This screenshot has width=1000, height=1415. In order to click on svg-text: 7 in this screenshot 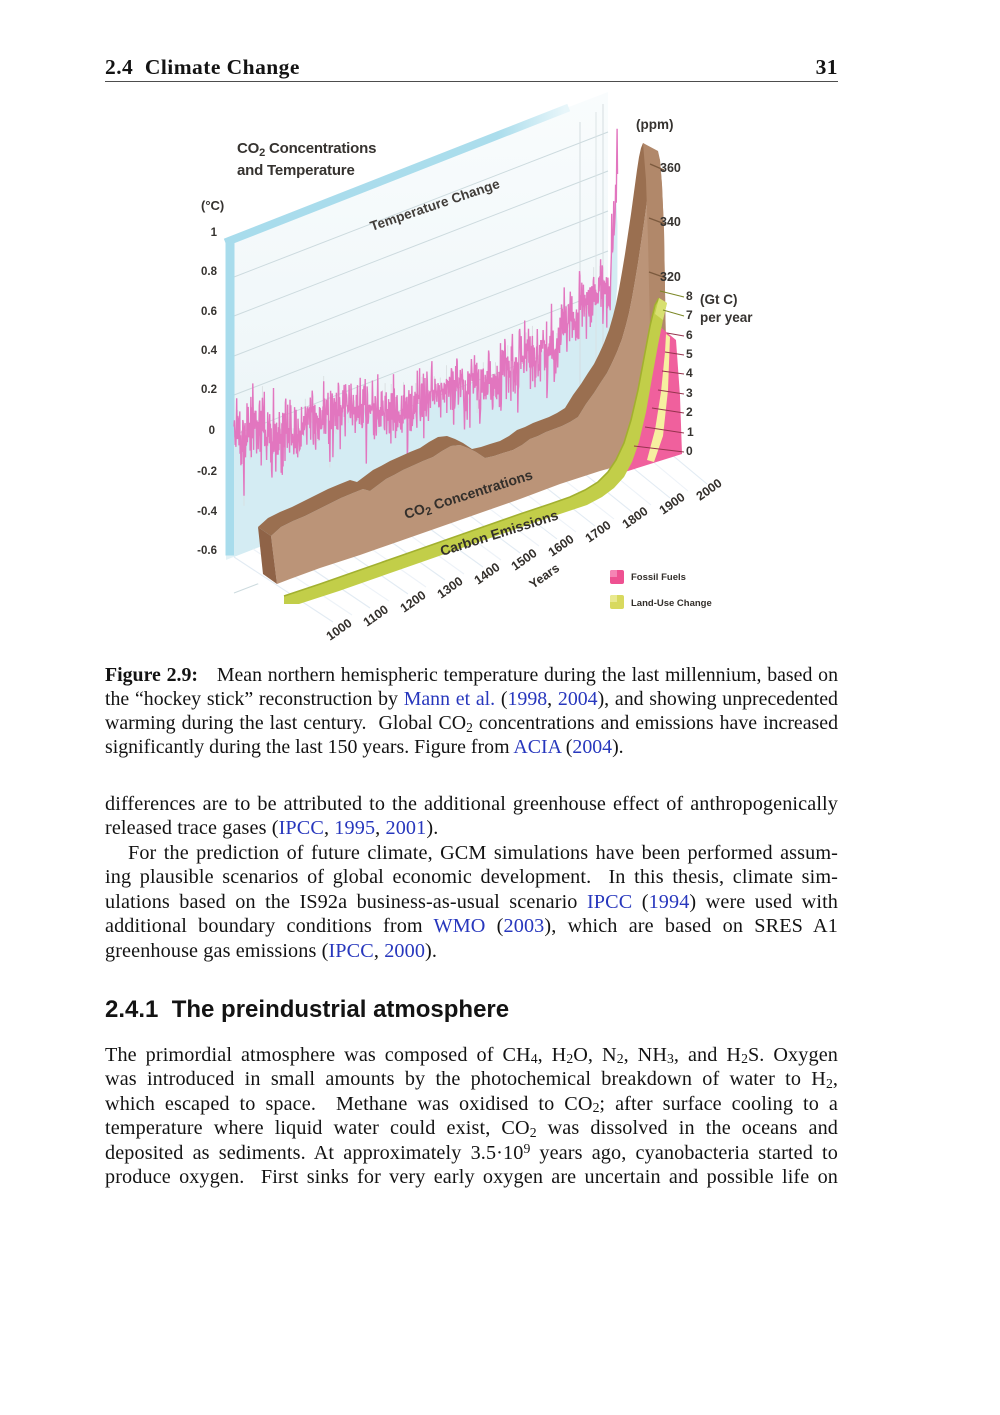, I will do `click(689, 315)`.